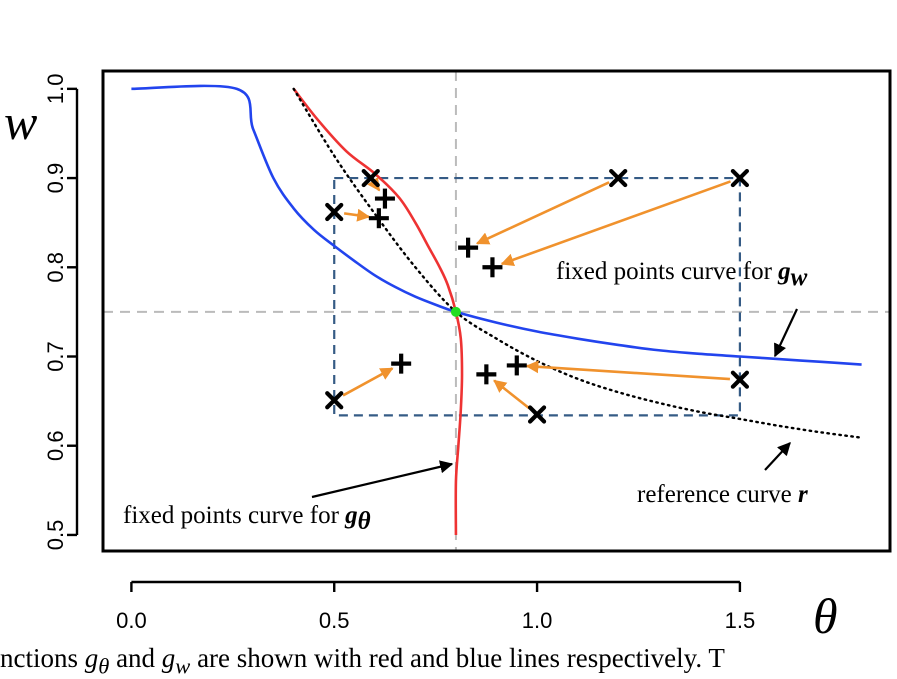  Describe the element at coordinates (135, 658) in the screenshot. I see `caption-part2: and` at that location.